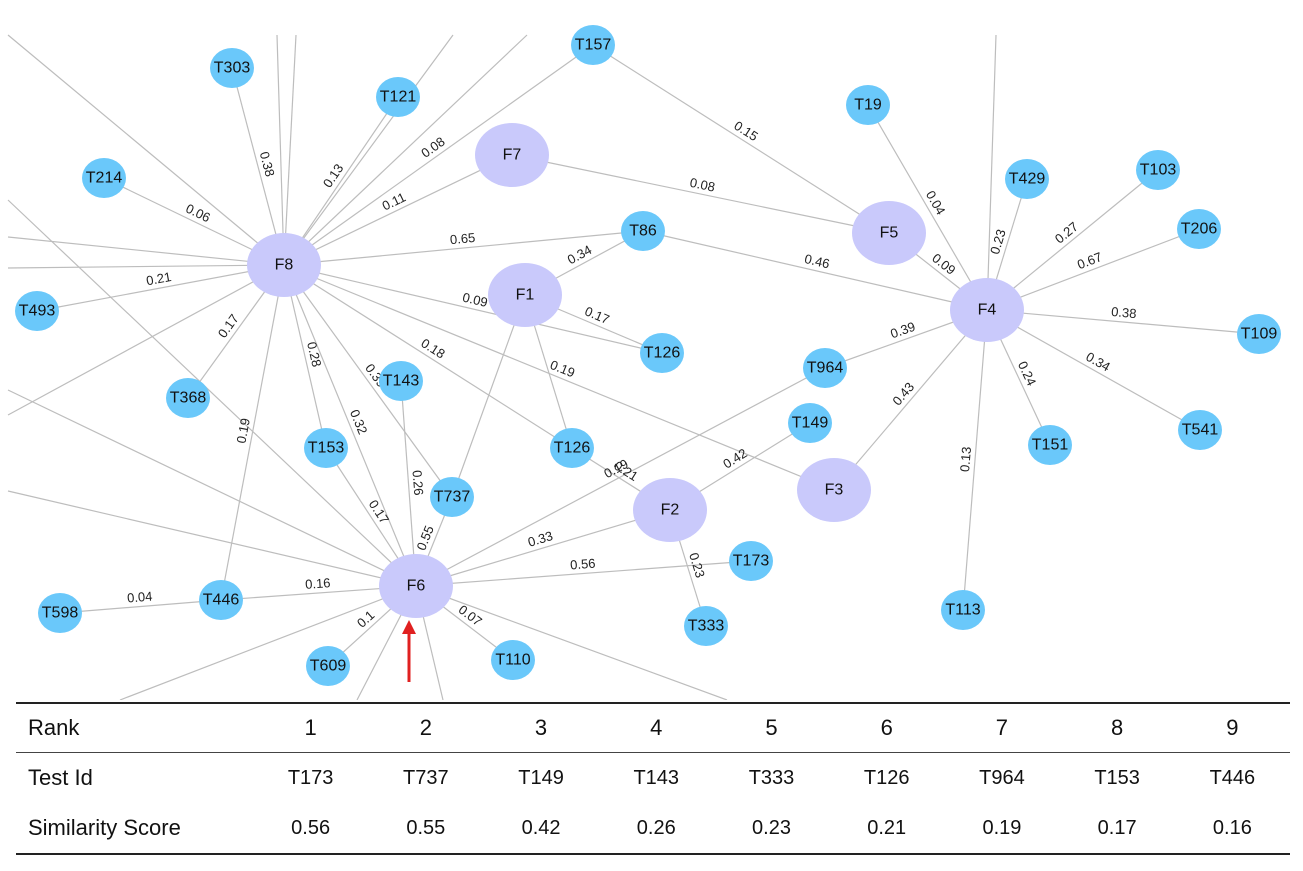  I want to click on node-label: F2, so click(670, 510).